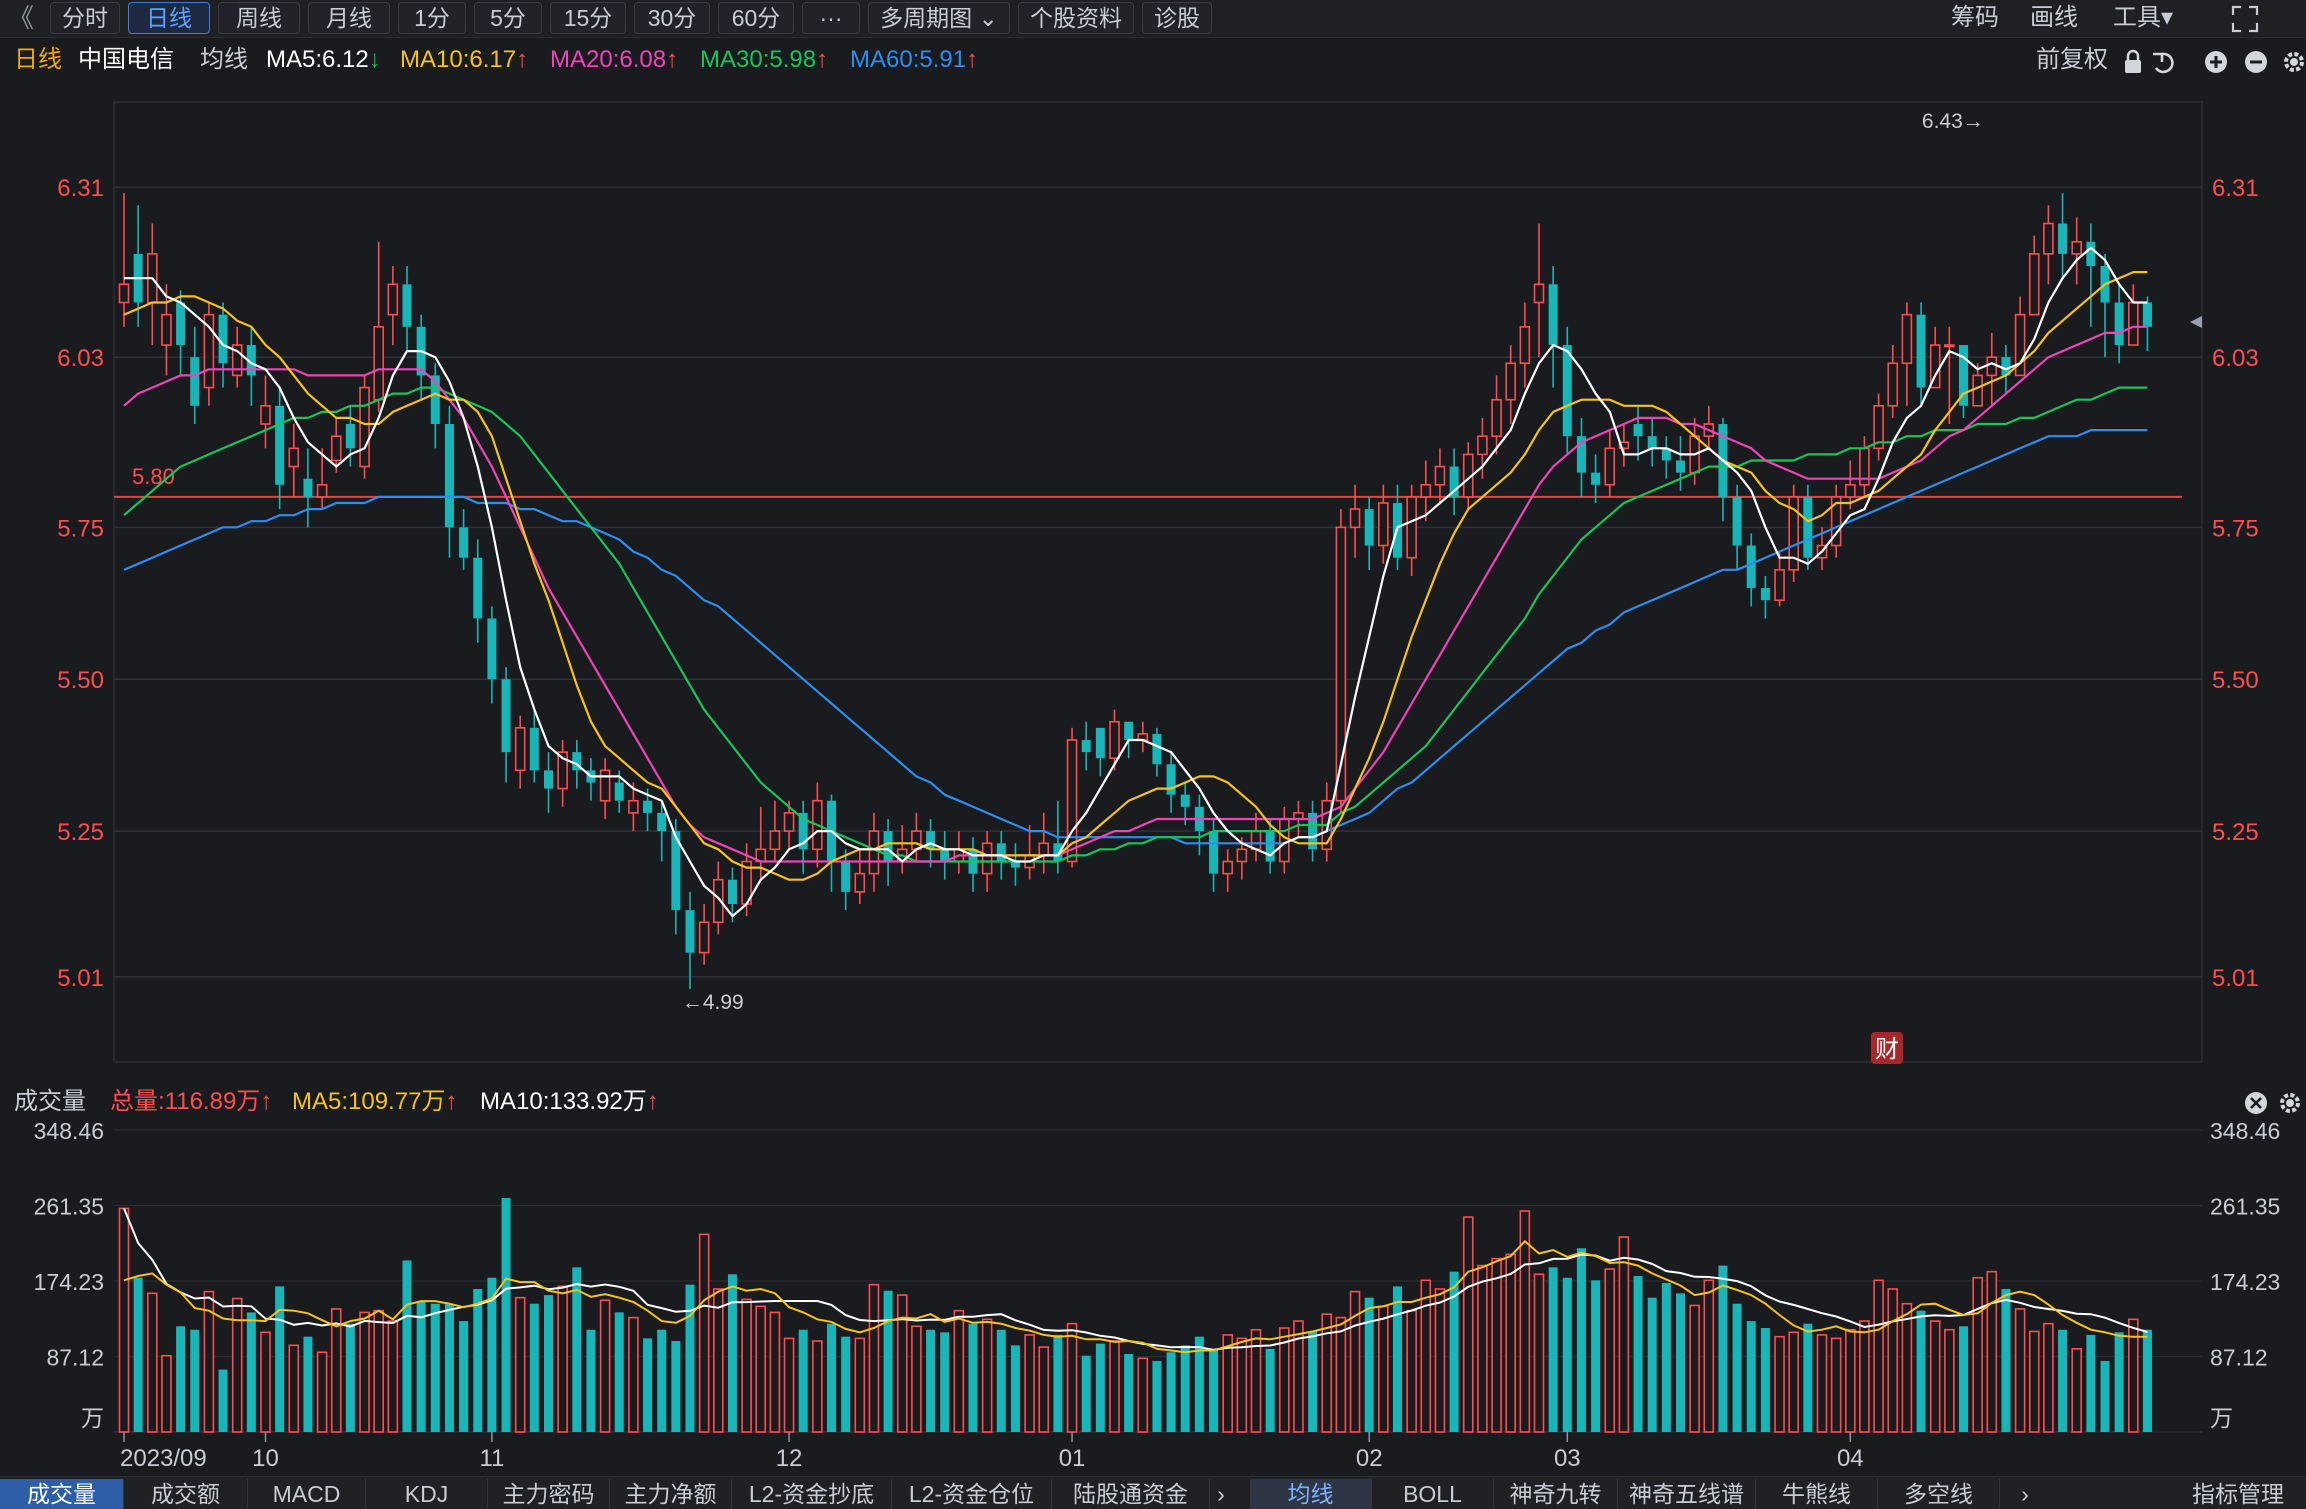 Image resolution: width=2306 pixels, height=1509 pixels. I want to click on finance-badge-label: 财, so click(1887, 1049).